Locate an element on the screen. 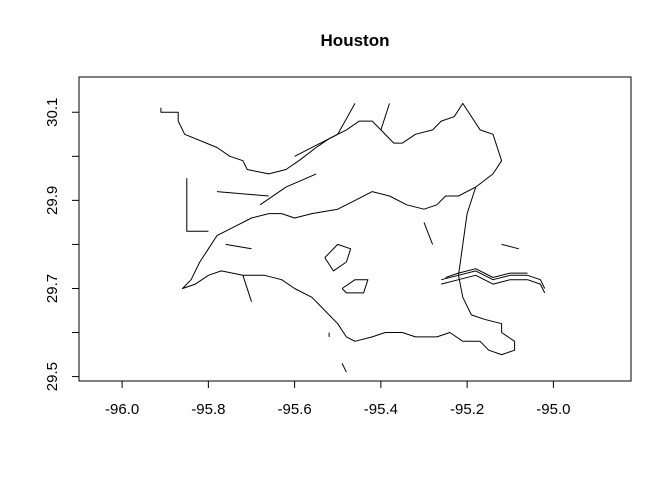 The image size is (672, 480). x-tick-label: -95.0 is located at coordinates (553, 409).